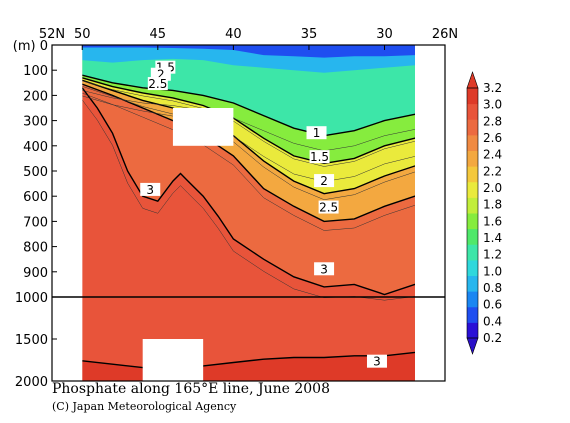  Describe the element at coordinates (492, 238) in the screenshot. I see `colorbar-label-6: 1.4` at that location.